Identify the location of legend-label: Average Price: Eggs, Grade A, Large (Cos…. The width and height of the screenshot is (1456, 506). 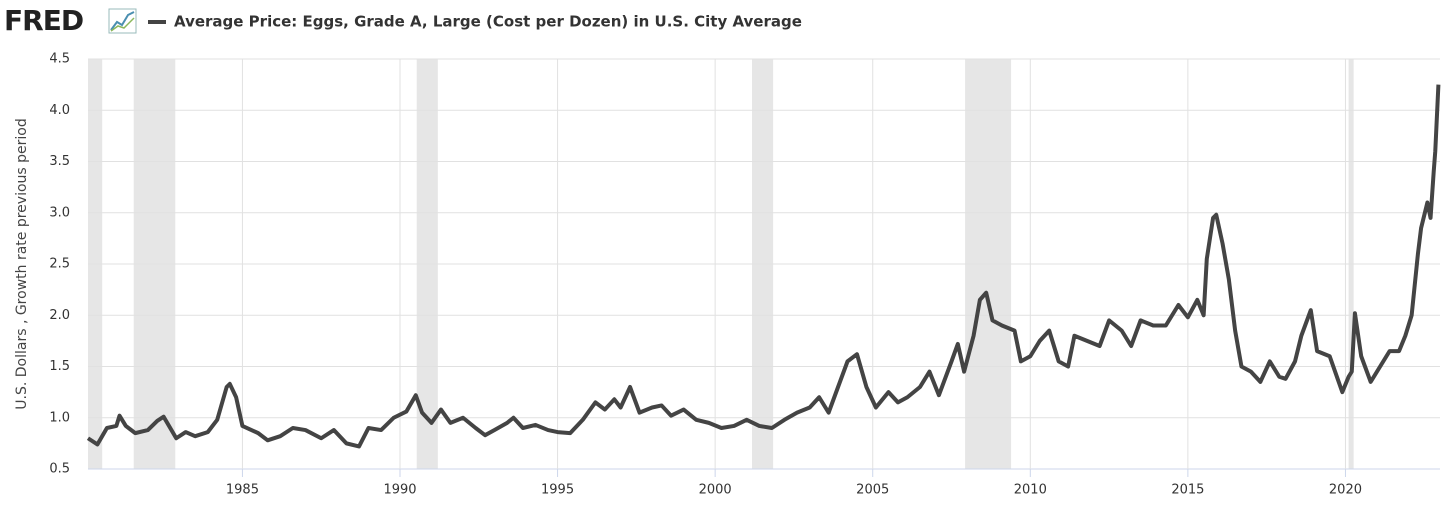
(488, 22).